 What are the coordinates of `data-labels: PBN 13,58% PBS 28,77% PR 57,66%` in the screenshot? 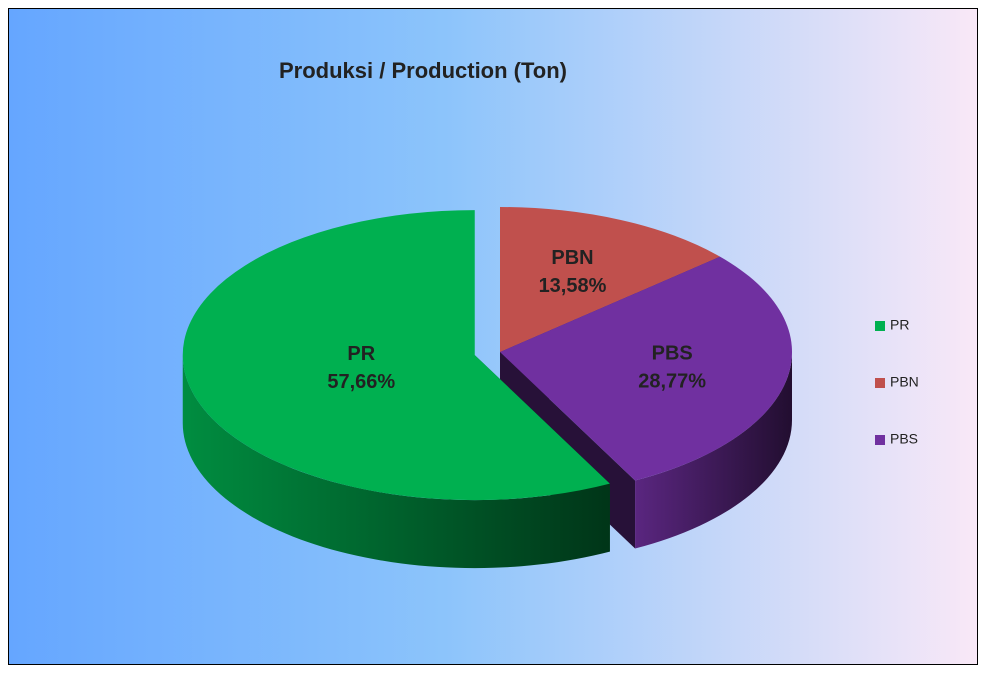 It's located at (516, 320).